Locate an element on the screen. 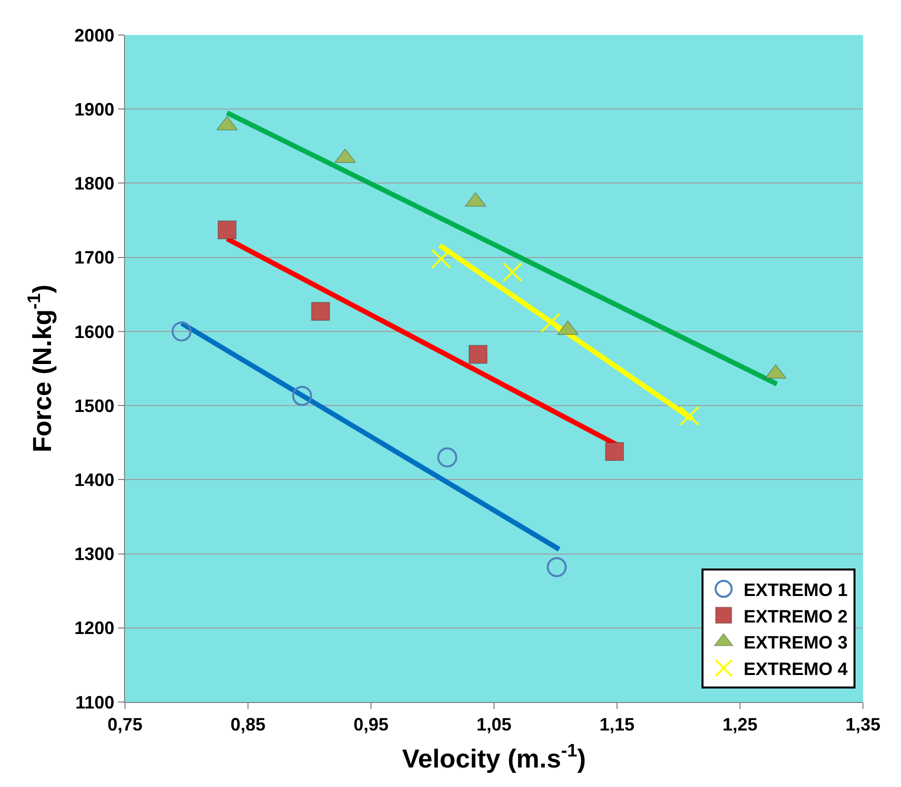 The width and height of the screenshot is (901, 787). x-tick-label: 1,05 is located at coordinates (494, 724).